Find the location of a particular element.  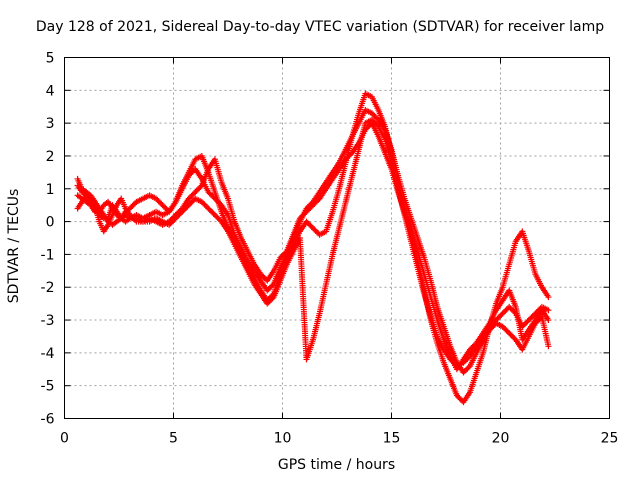

x-tick-label: 20 is located at coordinates (501, 439).